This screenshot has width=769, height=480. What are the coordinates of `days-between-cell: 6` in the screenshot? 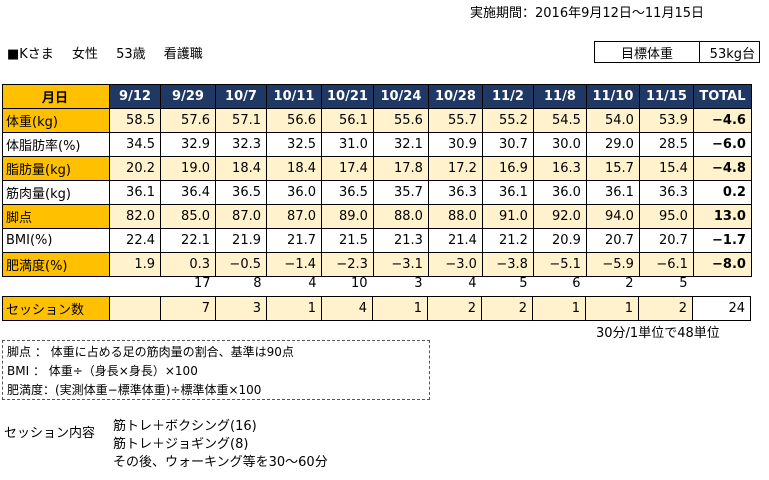 It's located at (576, 284).